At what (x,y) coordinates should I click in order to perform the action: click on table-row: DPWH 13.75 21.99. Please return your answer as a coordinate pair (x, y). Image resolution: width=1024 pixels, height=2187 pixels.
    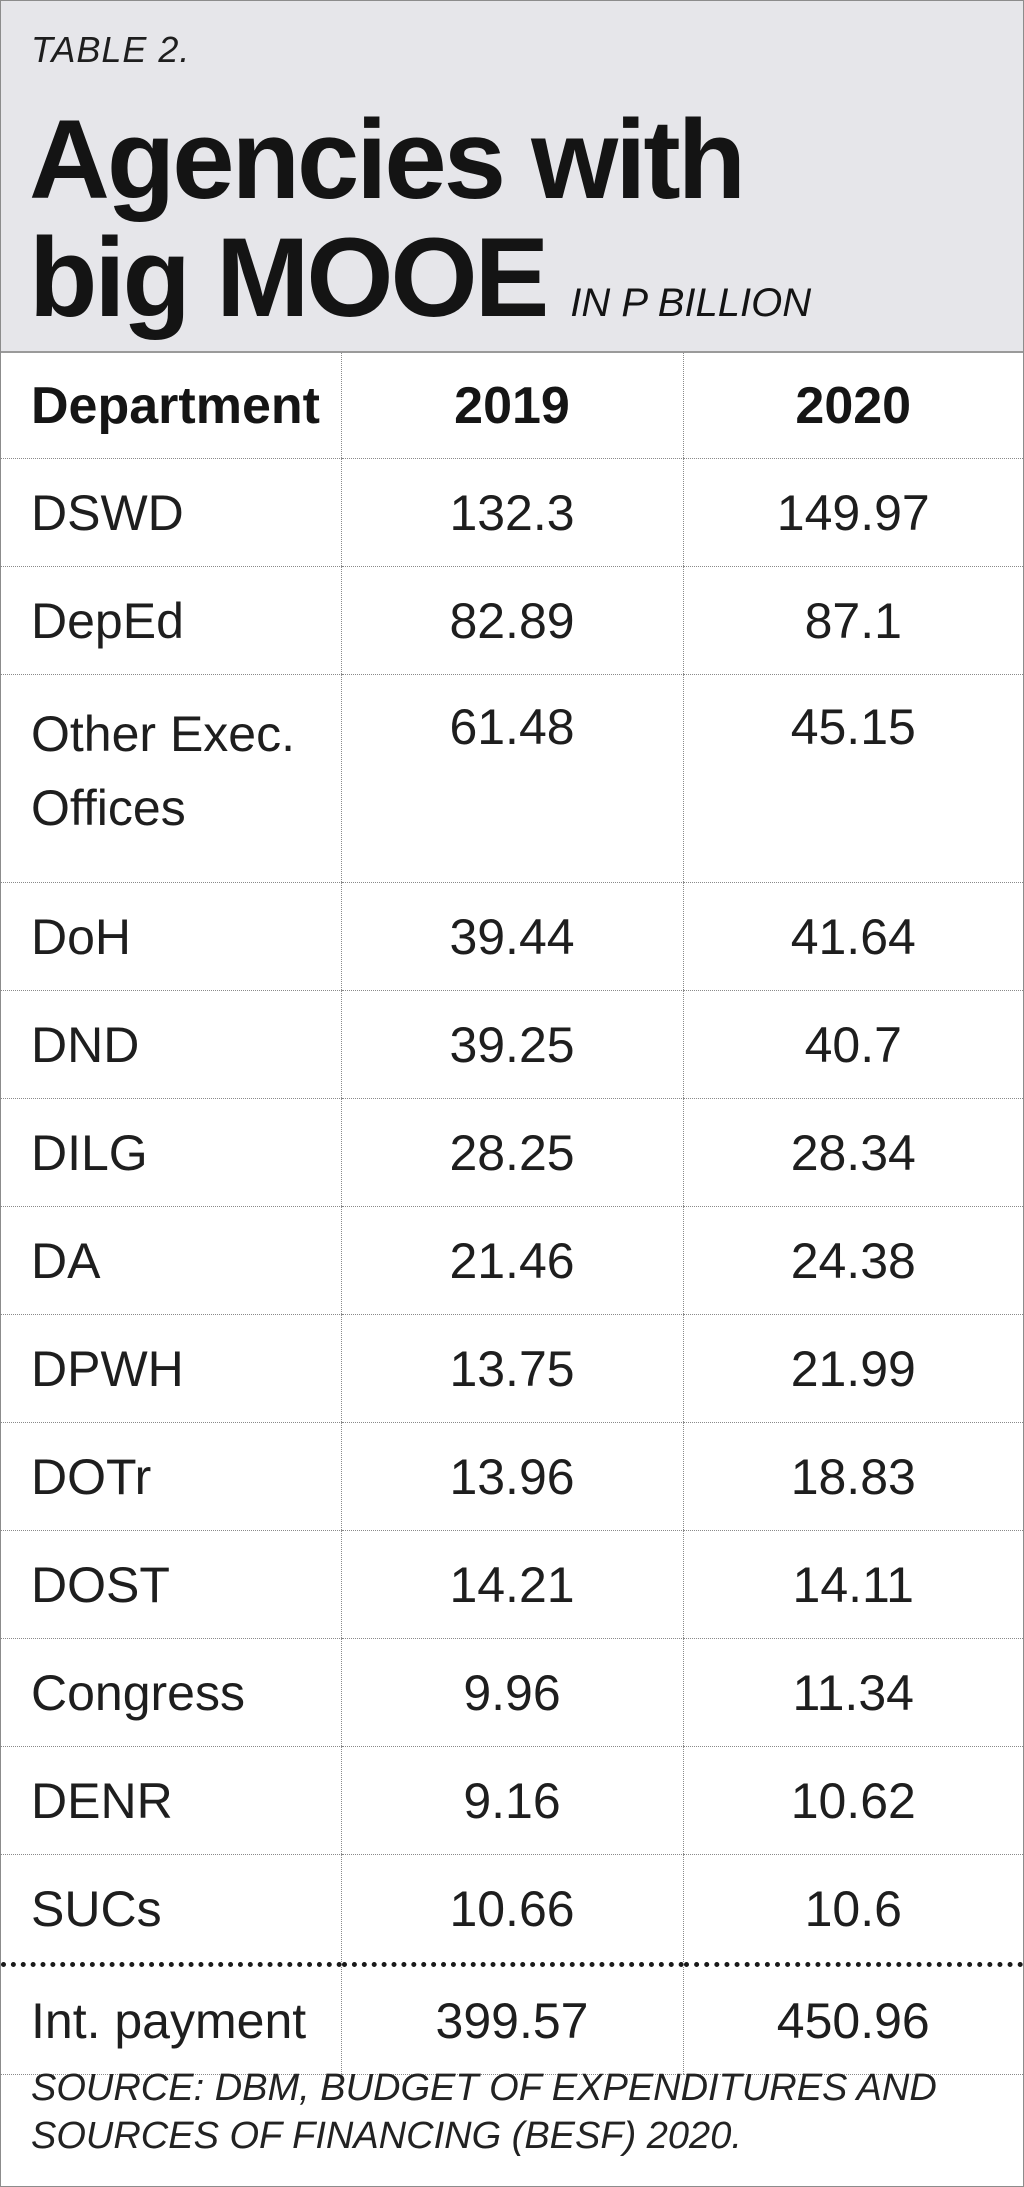
    Looking at the image, I should click on (512, 1368).